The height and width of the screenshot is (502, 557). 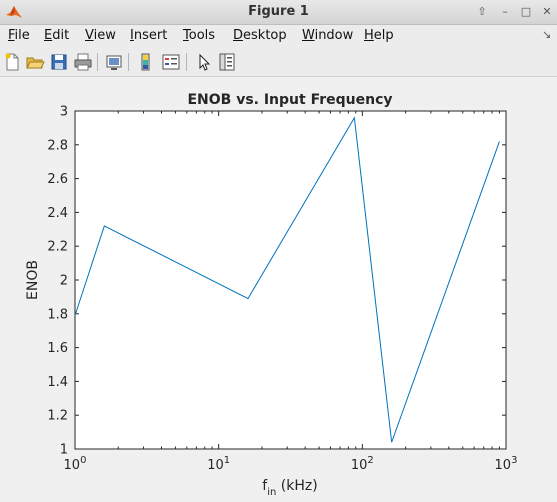 What do you see at coordinates (59, 62) in the screenshot?
I see `save-icon` at bounding box center [59, 62].